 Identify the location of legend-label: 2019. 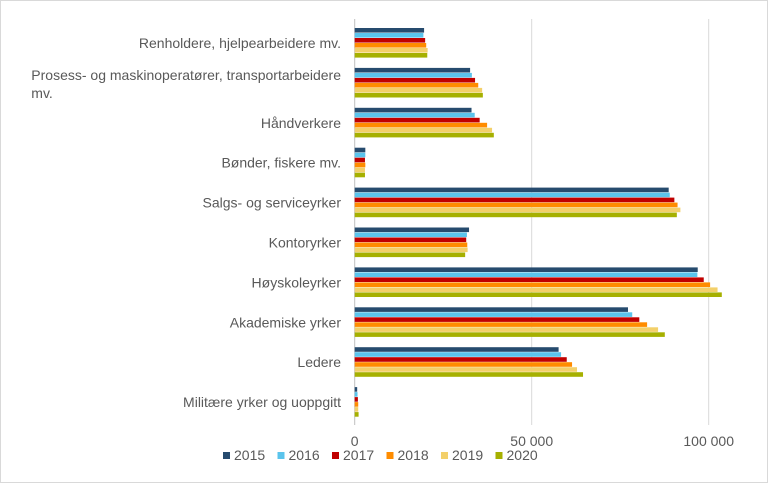
(467, 455).